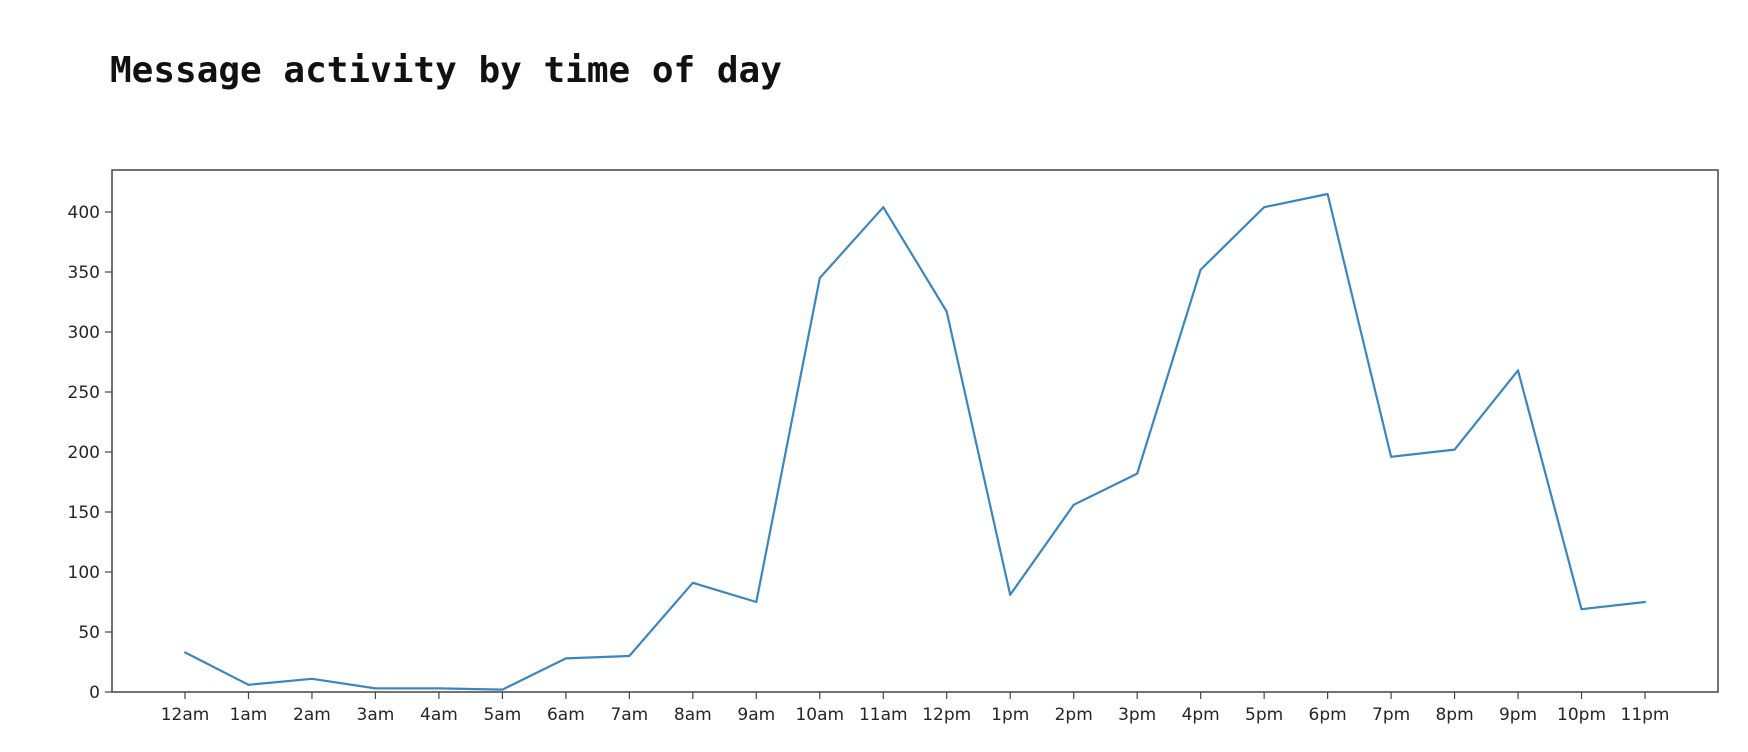 The width and height of the screenshot is (1748, 752). Describe the element at coordinates (446, 70) in the screenshot. I see `chart-title: Message activity by time of day` at that location.